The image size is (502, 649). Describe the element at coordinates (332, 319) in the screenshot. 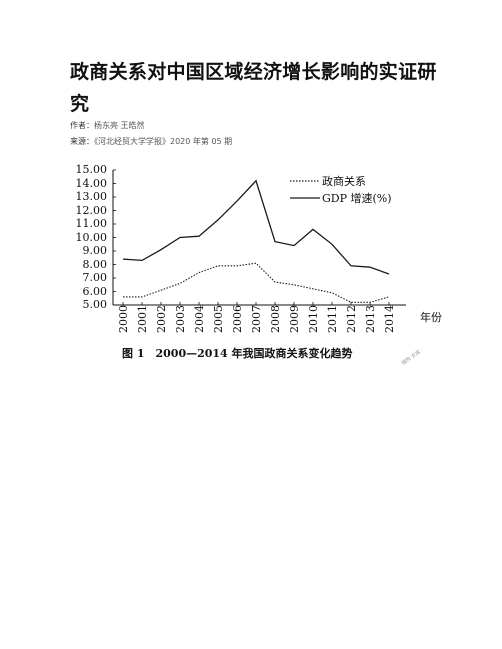

I see `x-tick-label: 2011` at that location.